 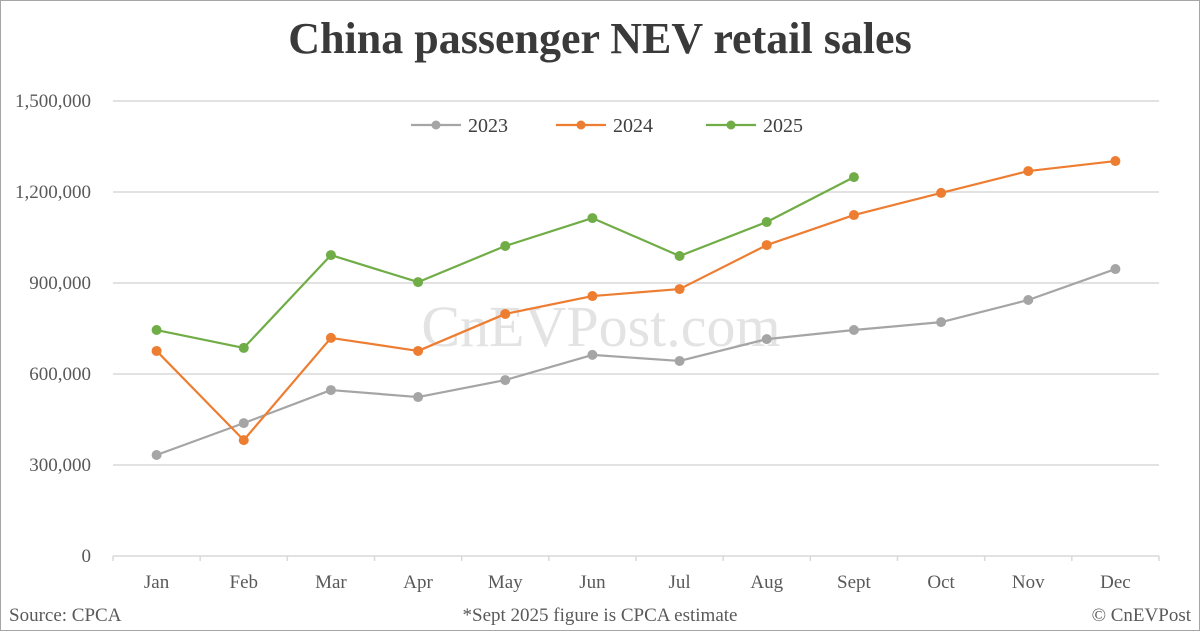 I want to click on watermark: CnEVPost.com, so click(x=600, y=326).